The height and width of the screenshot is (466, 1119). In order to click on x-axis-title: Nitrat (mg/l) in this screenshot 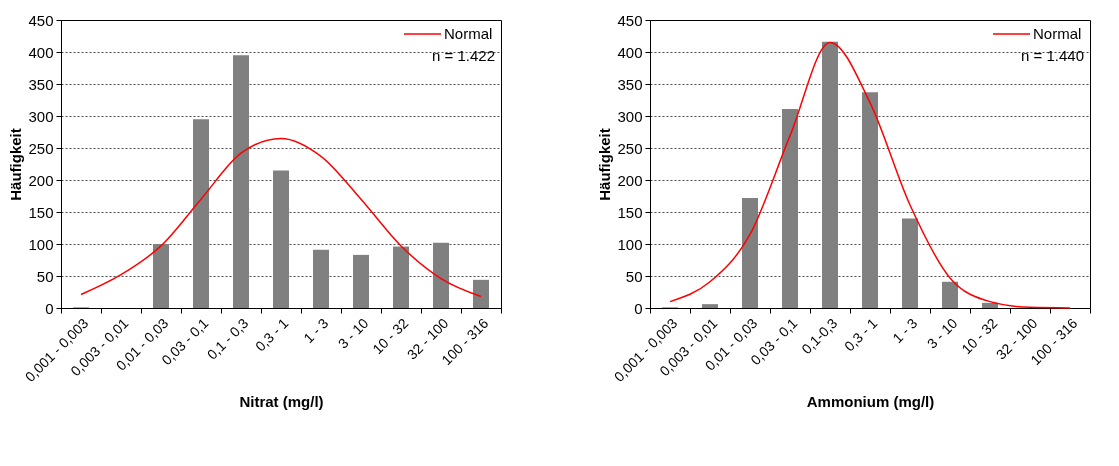, I will do `click(281, 401)`.